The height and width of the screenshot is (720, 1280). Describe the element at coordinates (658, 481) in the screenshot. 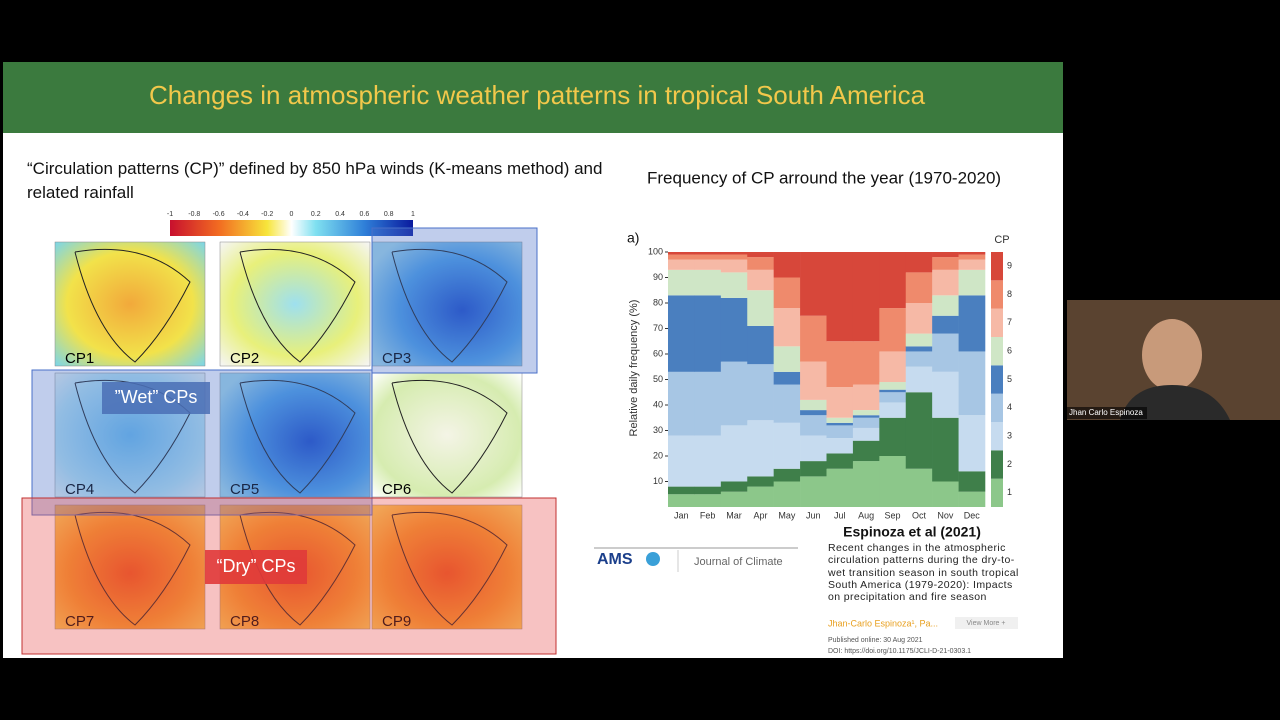

I see `y-tick-label: 10` at that location.